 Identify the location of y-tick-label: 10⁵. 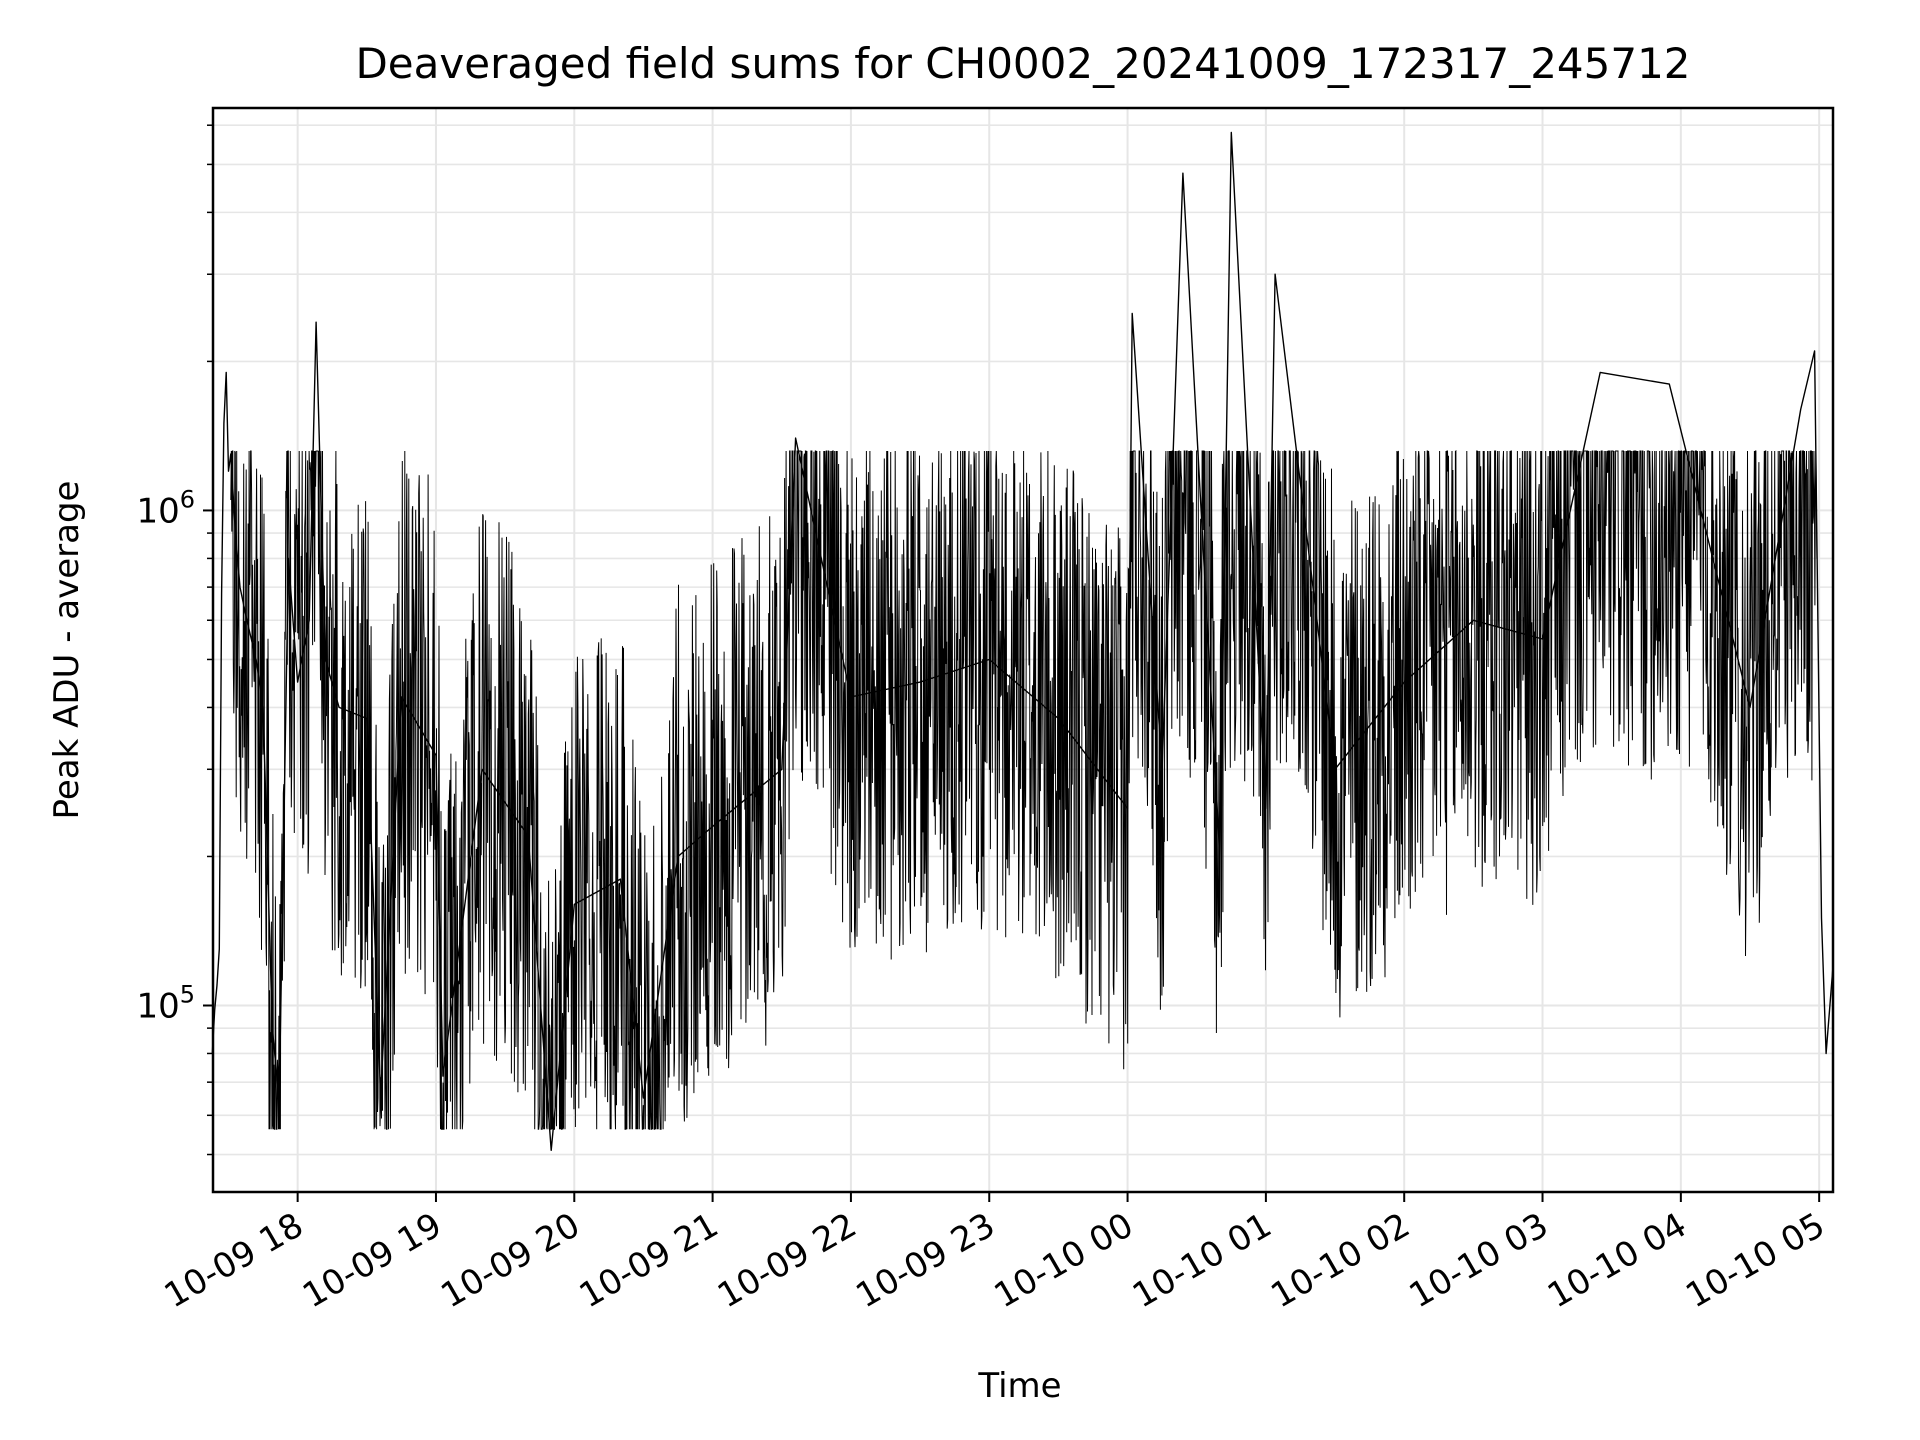
(165, 1003).